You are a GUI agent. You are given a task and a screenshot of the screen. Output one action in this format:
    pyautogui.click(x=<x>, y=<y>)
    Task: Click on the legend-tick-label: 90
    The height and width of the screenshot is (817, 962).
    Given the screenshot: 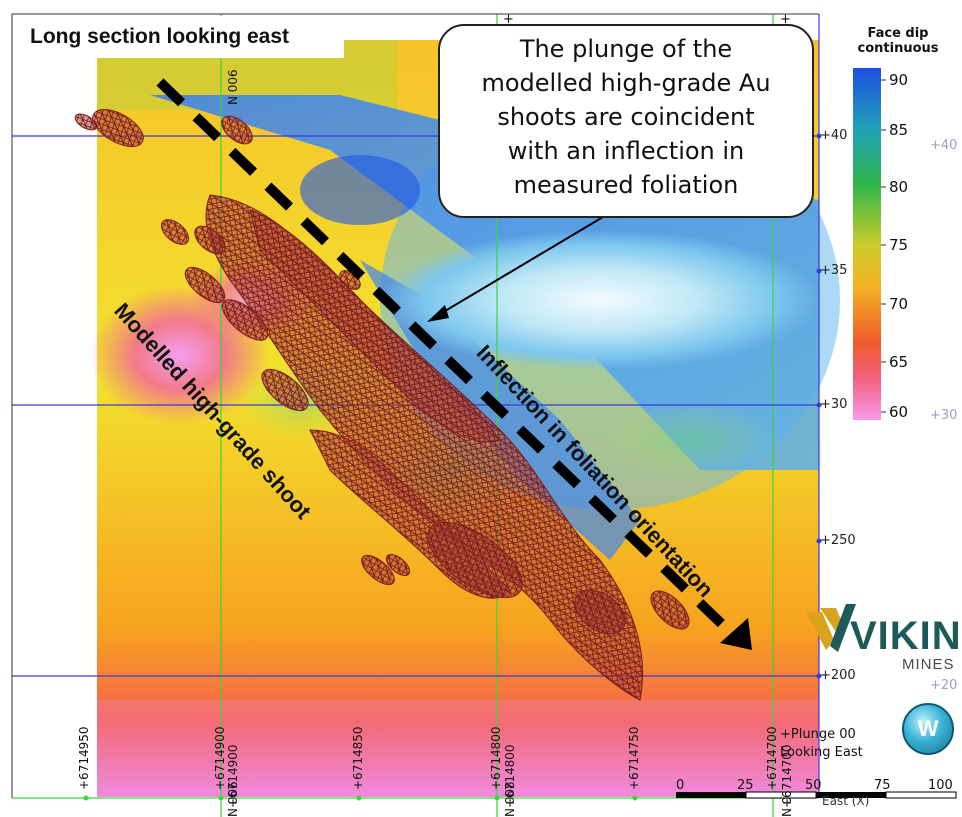 What is the action you would take?
    pyautogui.click(x=899, y=80)
    